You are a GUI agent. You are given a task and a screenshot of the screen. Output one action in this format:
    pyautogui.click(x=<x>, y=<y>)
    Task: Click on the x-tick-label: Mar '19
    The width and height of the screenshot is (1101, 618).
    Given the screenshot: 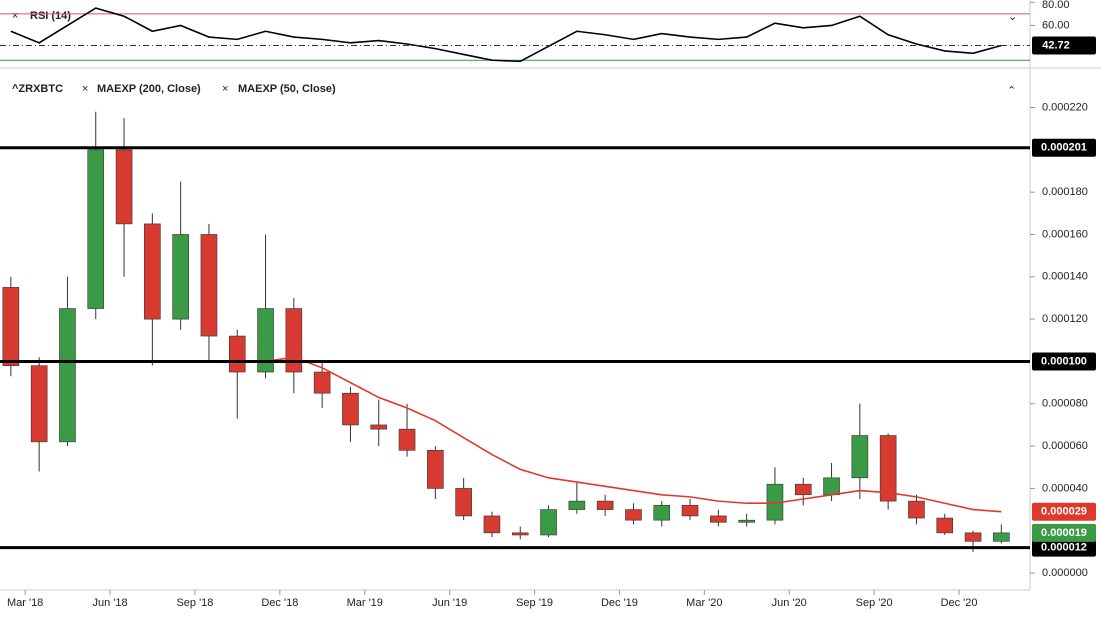 What is the action you would take?
    pyautogui.click(x=365, y=603)
    